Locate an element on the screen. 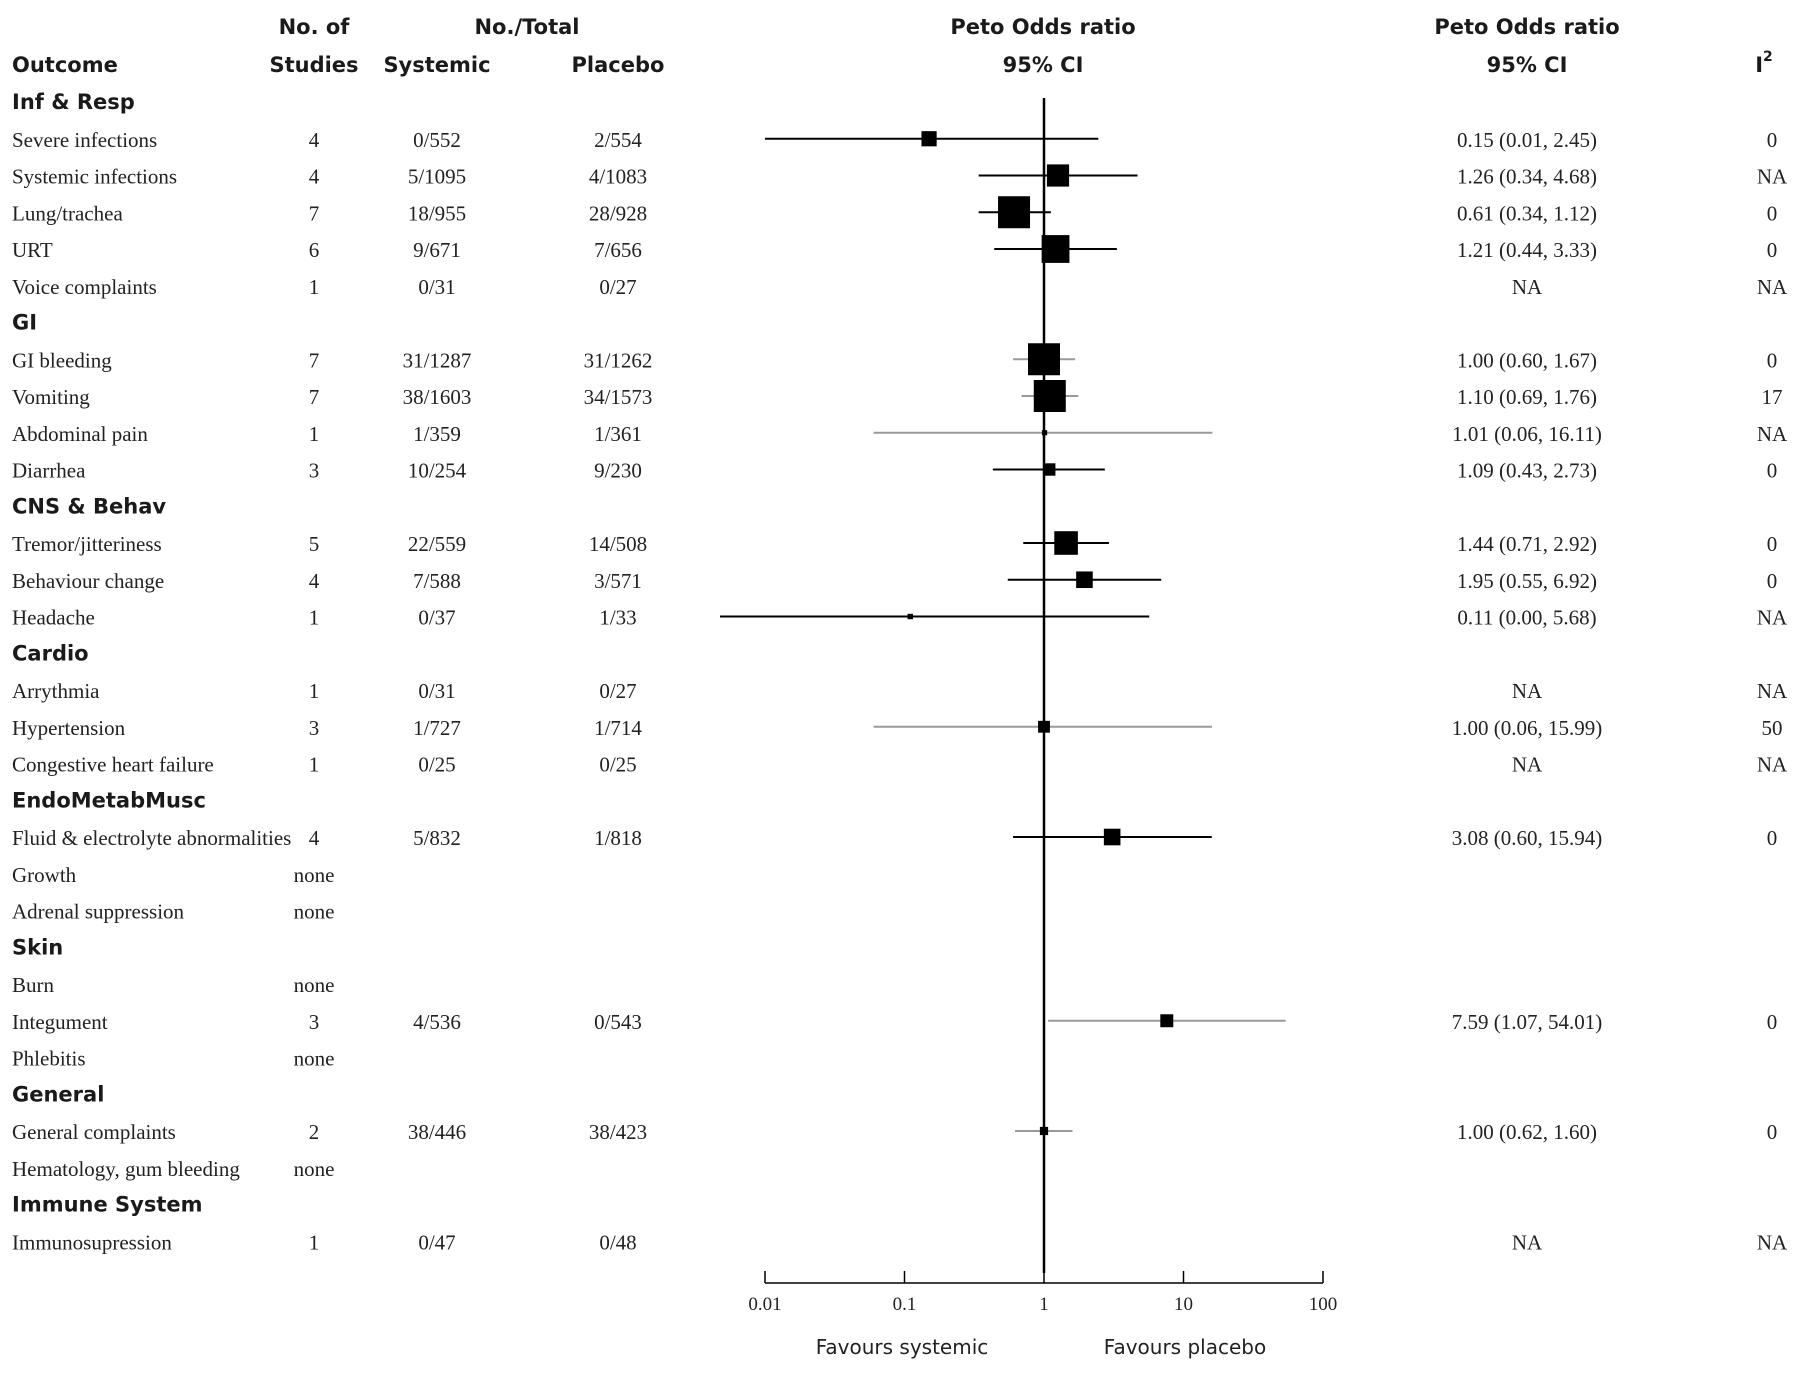 The width and height of the screenshot is (1800, 1381). systemic-events: 5/832 is located at coordinates (437, 838).